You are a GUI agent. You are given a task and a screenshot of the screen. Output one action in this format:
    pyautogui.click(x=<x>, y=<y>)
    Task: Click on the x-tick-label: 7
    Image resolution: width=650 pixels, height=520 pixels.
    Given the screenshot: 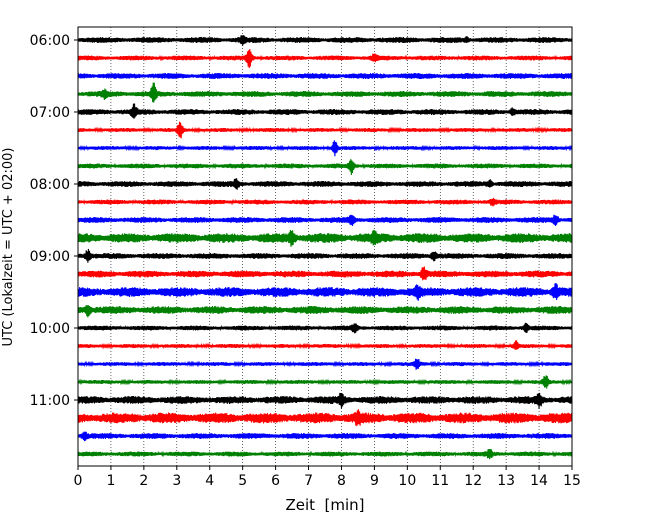 What is the action you would take?
    pyautogui.click(x=308, y=481)
    